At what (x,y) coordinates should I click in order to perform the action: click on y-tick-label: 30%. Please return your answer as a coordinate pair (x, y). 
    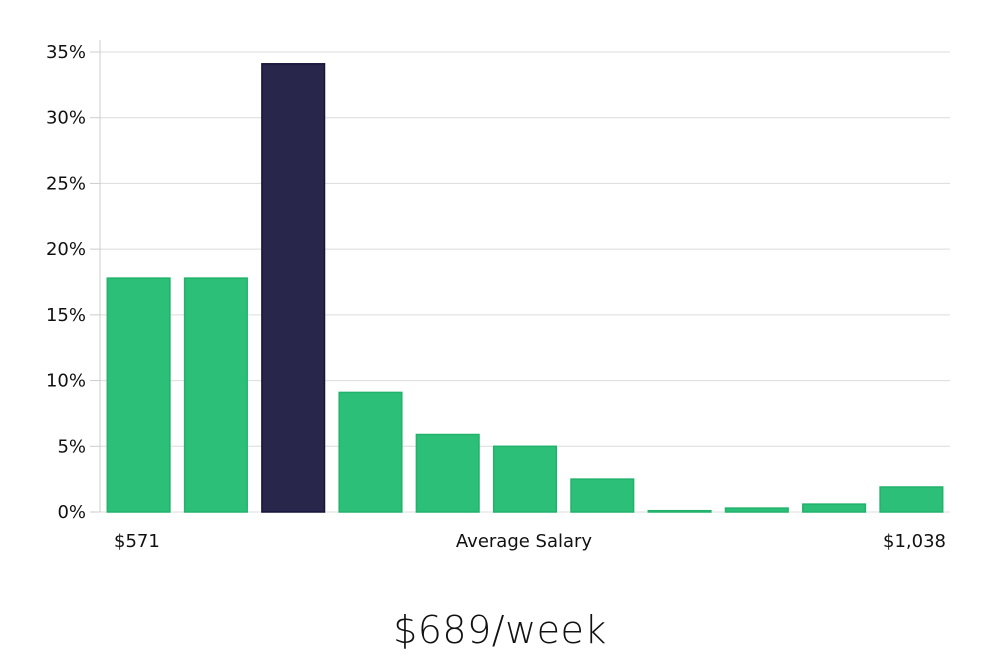
    Looking at the image, I should click on (66, 118).